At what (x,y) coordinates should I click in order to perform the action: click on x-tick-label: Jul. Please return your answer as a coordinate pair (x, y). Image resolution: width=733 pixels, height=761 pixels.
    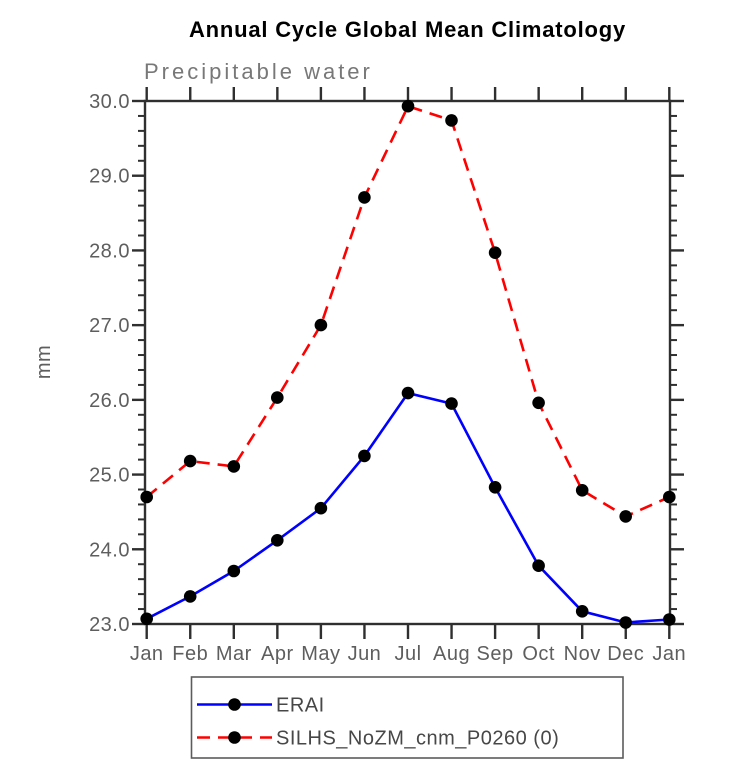
    Looking at the image, I should click on (407, 654).